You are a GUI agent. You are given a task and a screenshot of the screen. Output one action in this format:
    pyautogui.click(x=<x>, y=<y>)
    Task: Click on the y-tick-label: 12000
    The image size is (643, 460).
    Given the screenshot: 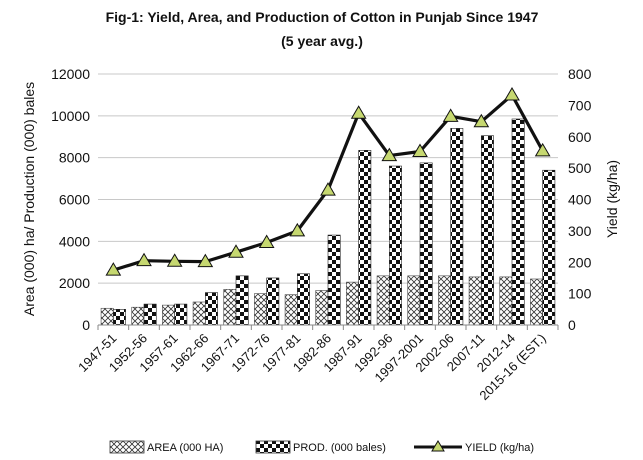 What is the action you would take?
    pyautogui.click(x=70, y=74)
    